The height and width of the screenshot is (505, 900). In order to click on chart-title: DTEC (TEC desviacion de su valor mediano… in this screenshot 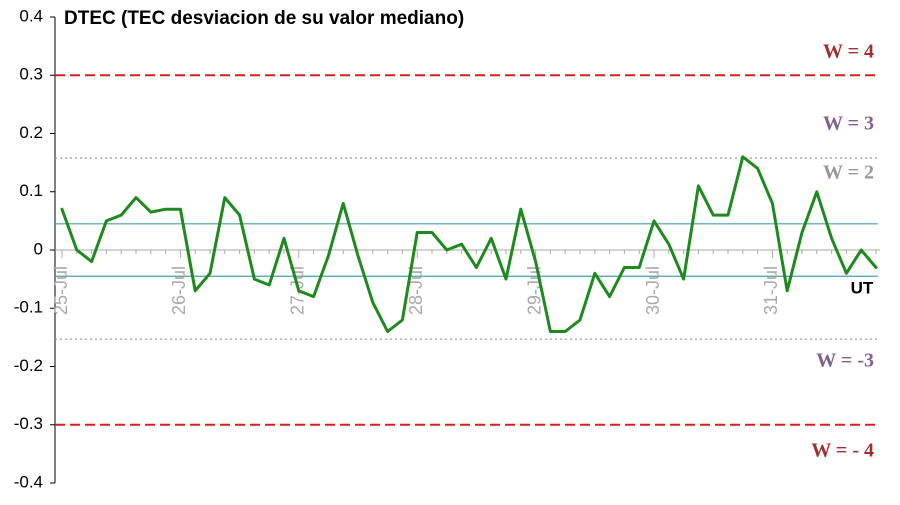, I will do `click(264, 18)`.